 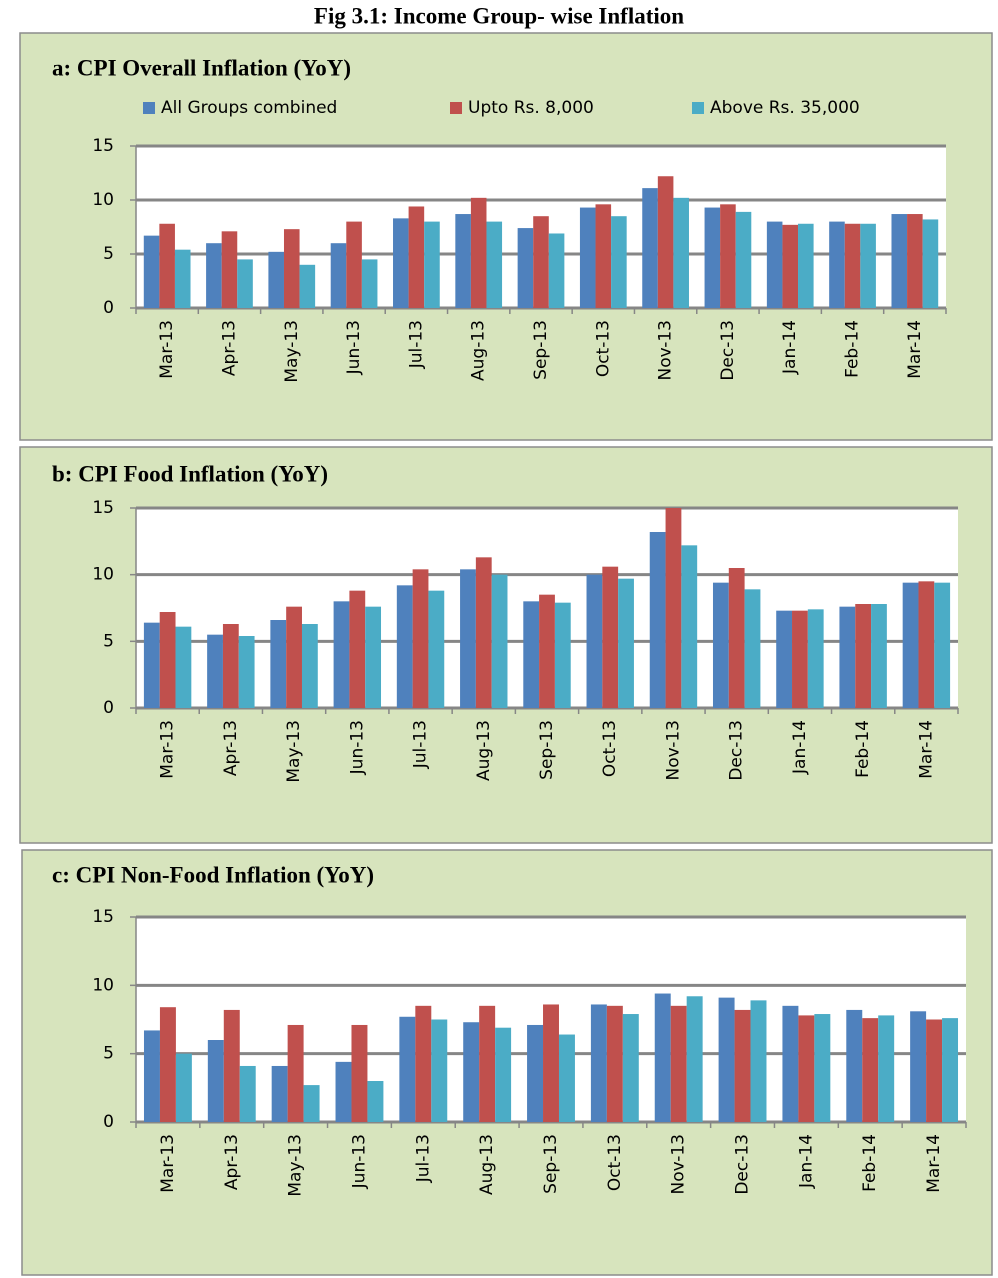 What do you see at coordinates (603, 348) in the screenshot?
I see `x-tick-label: Oct-13` at bounding box center [603, 348].